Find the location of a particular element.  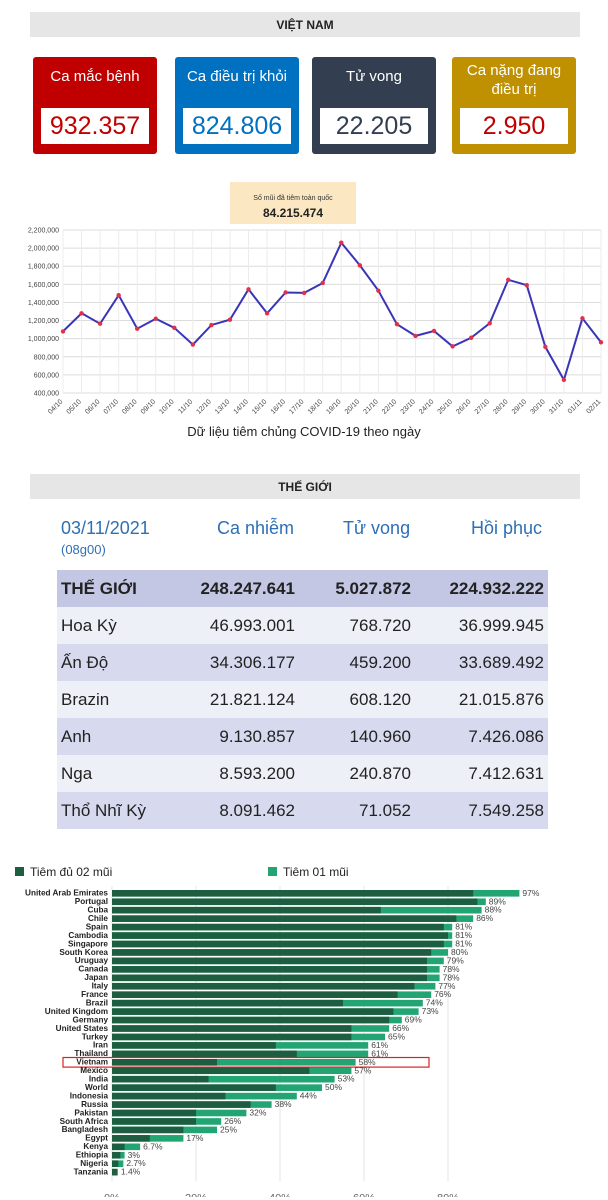

x-tick-label: 80% is located at coordinates (448, 1194).